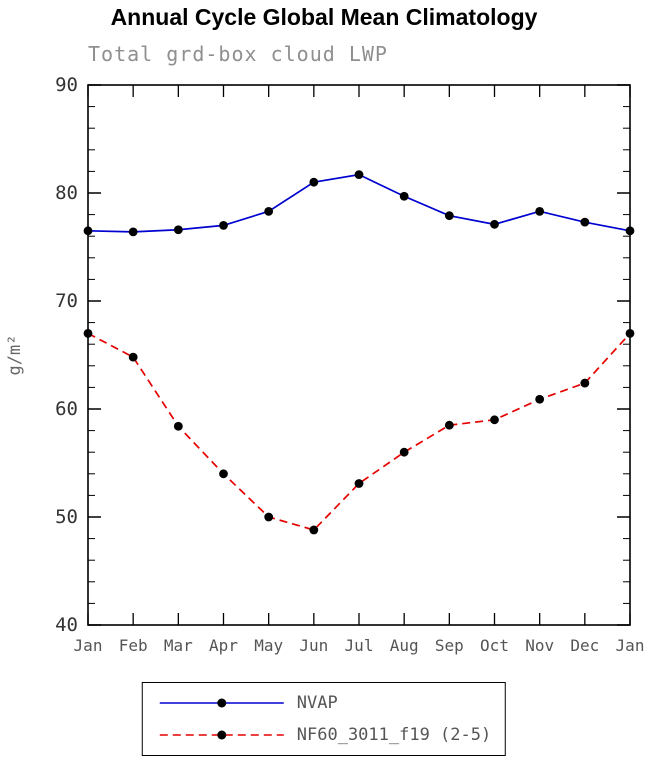 This screenshot has height=765, width=648. I want to click on legend-line-sample-nvap, so click(221, 703).